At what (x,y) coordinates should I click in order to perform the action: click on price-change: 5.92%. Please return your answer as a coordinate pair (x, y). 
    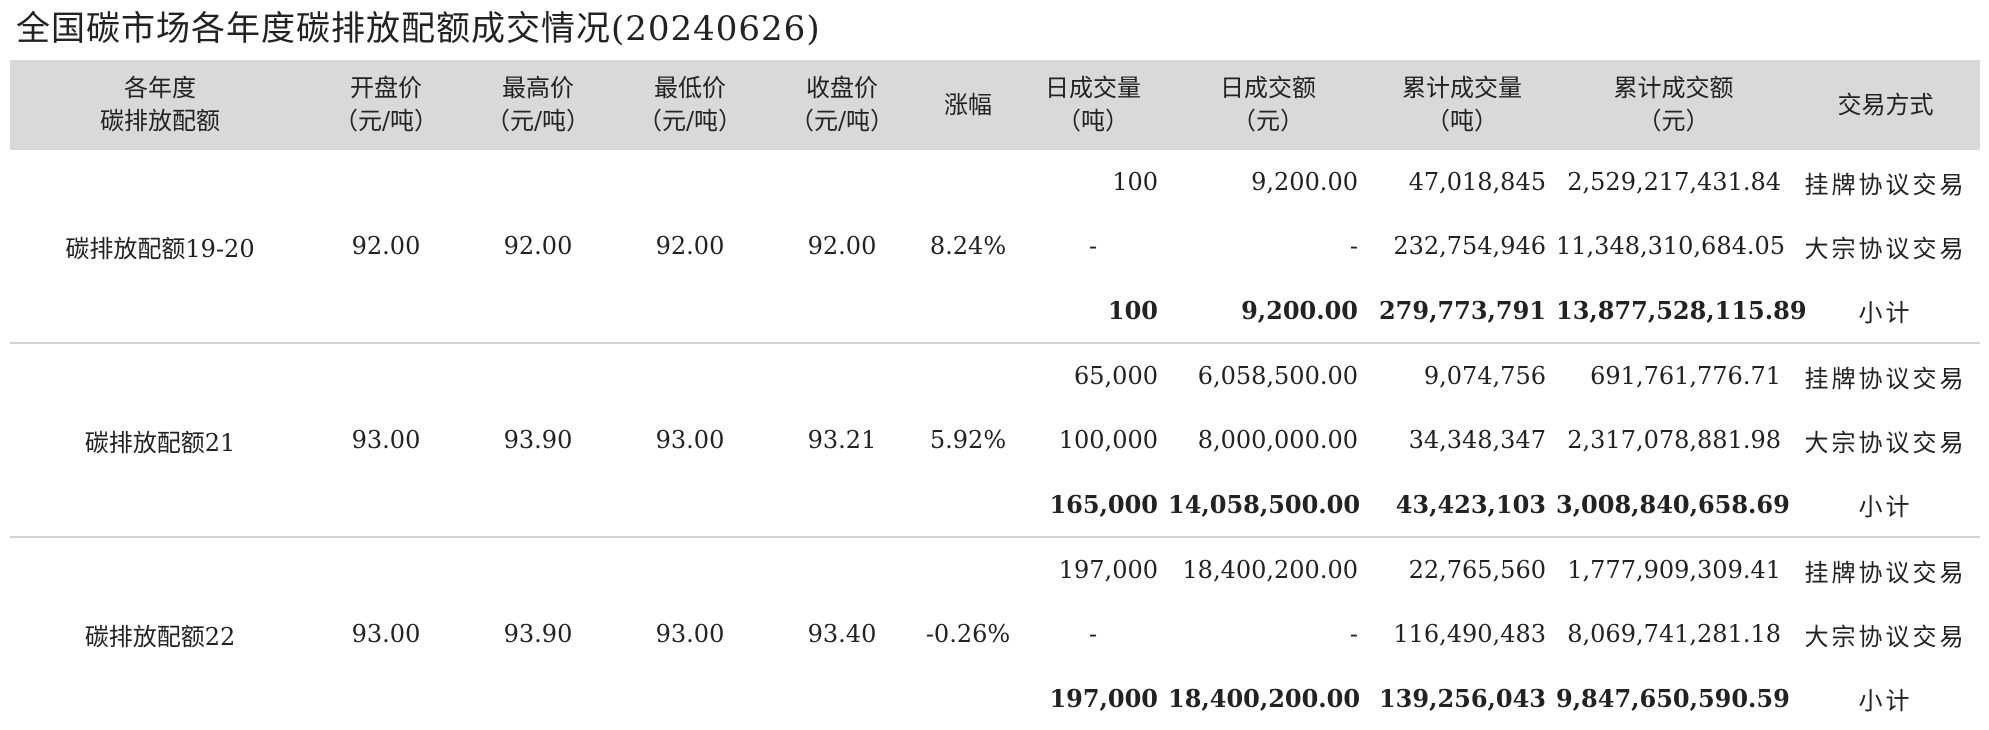
    Looking at the image, I should click on (968, 439).